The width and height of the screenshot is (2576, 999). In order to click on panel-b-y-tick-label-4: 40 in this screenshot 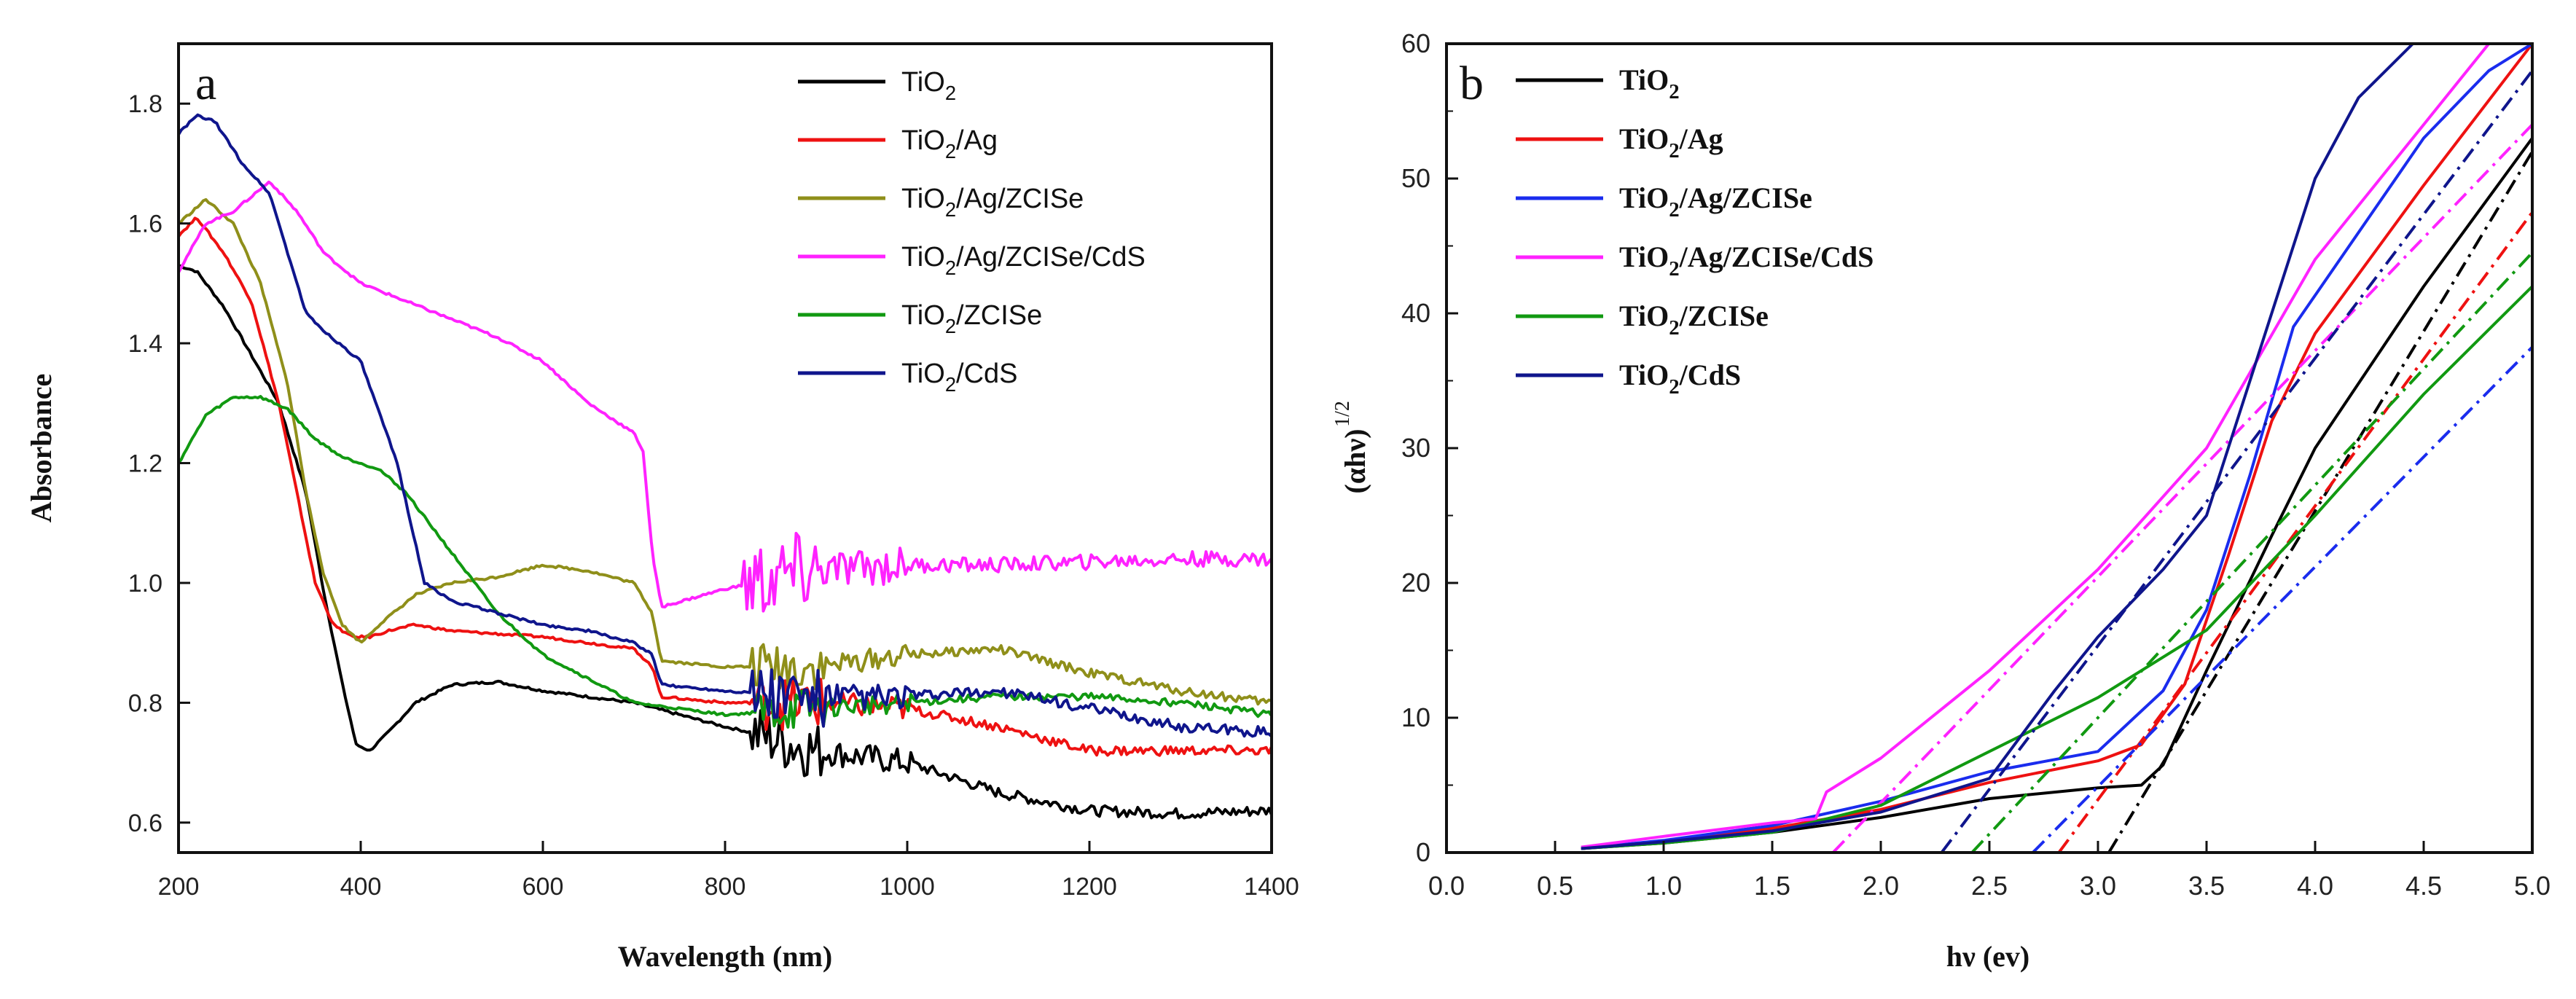, I will do `click(1415, 313)`.